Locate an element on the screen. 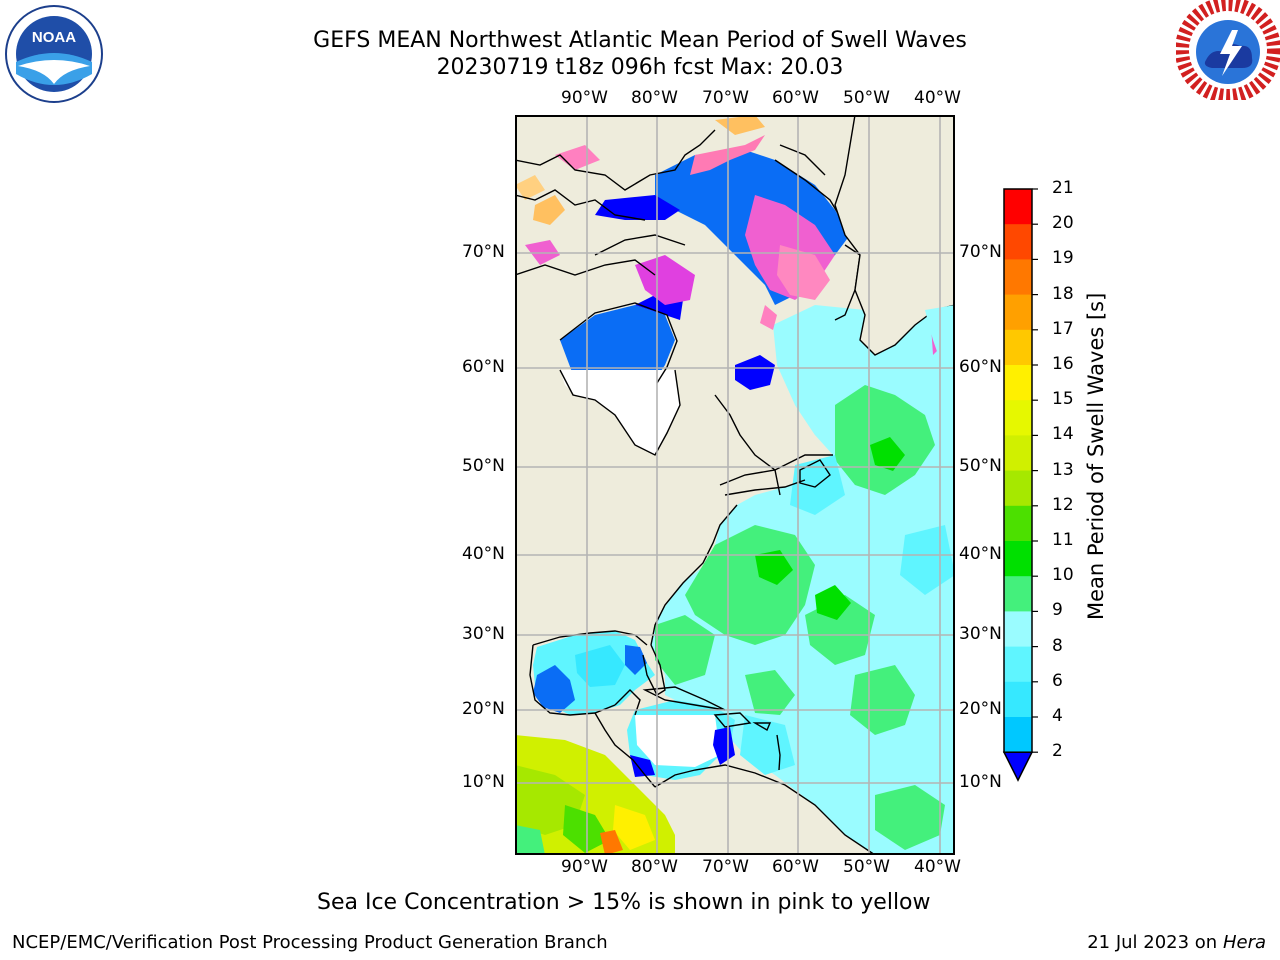  colorbar-tick-label: 11 is located at coordinates (1063, 540).